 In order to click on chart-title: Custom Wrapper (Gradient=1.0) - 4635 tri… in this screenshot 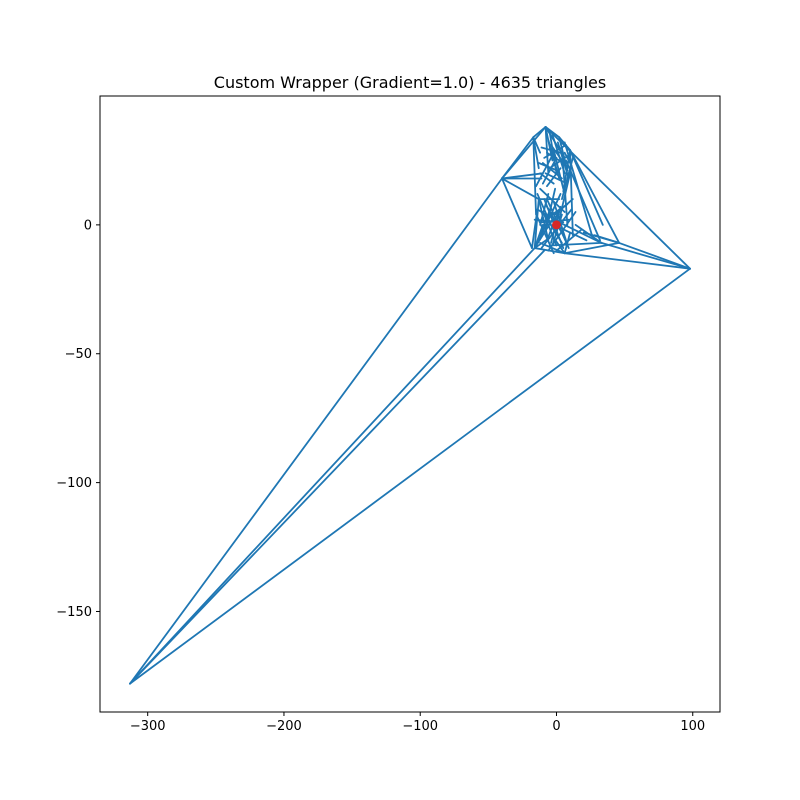, I will do `click(410, 82)`.